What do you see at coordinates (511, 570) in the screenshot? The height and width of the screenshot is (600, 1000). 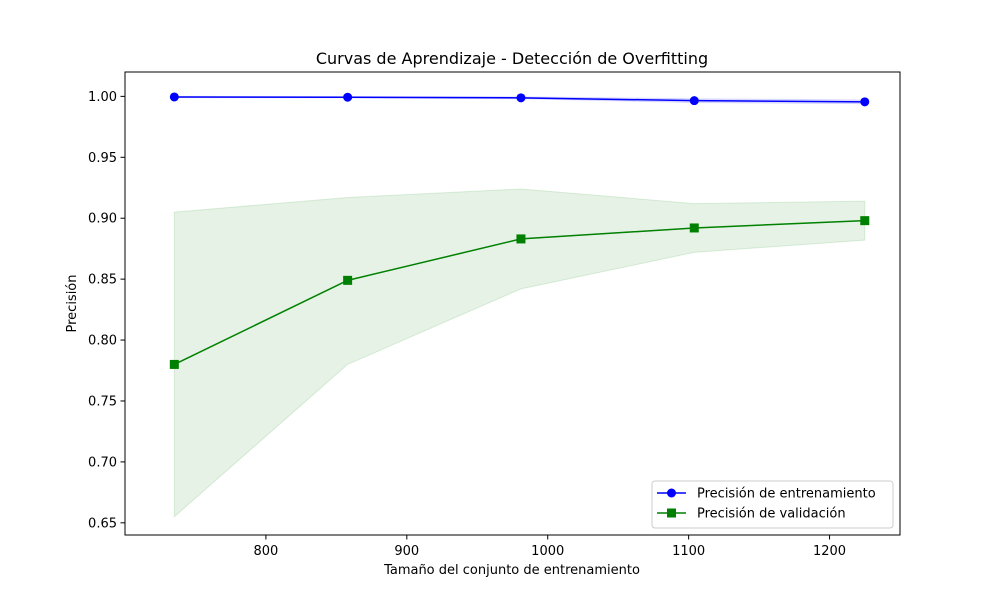 I see `x-axis-label: Tamaño del conjunto de entrenamiento` at bounding box center [511, 570].